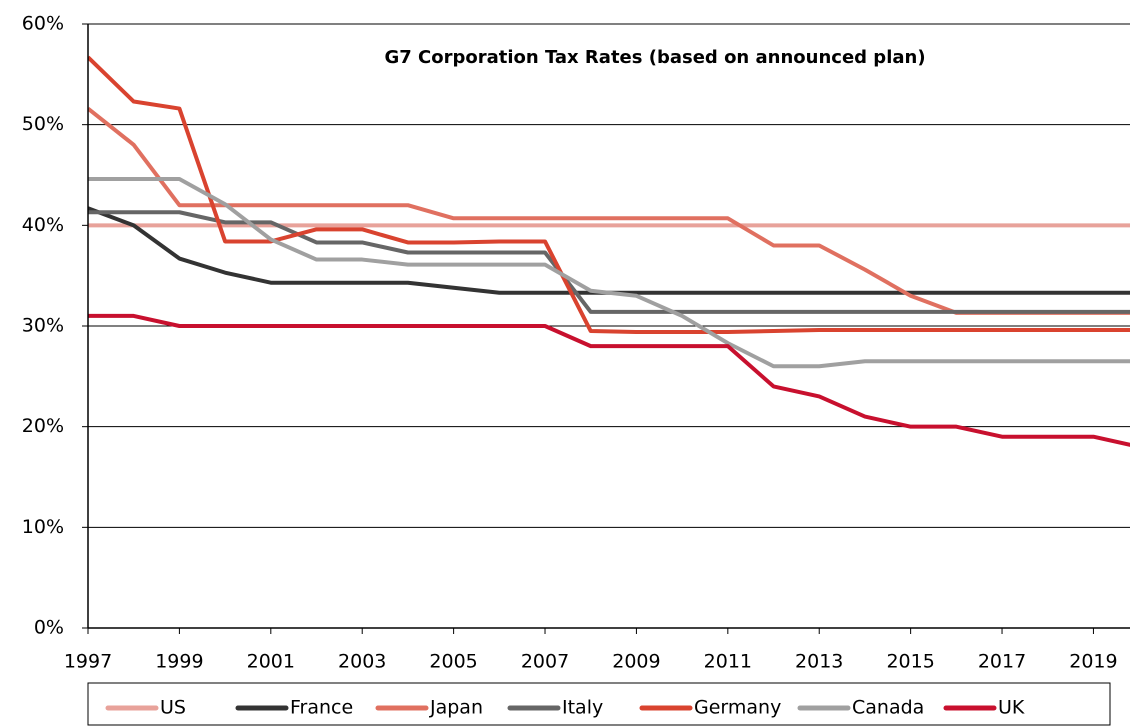 The image size is (1130, 726). Describe the element at coordinates (1011, 708) in the screenshot. I see `legend-label: UK` at that location.